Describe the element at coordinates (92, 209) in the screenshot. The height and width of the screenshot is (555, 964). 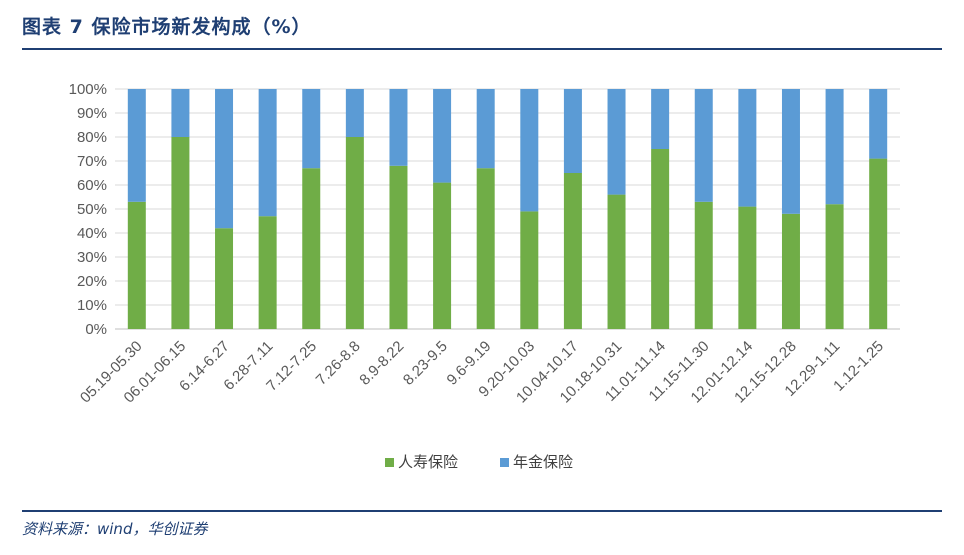
I see `y-tick-label: 50%` at that location.